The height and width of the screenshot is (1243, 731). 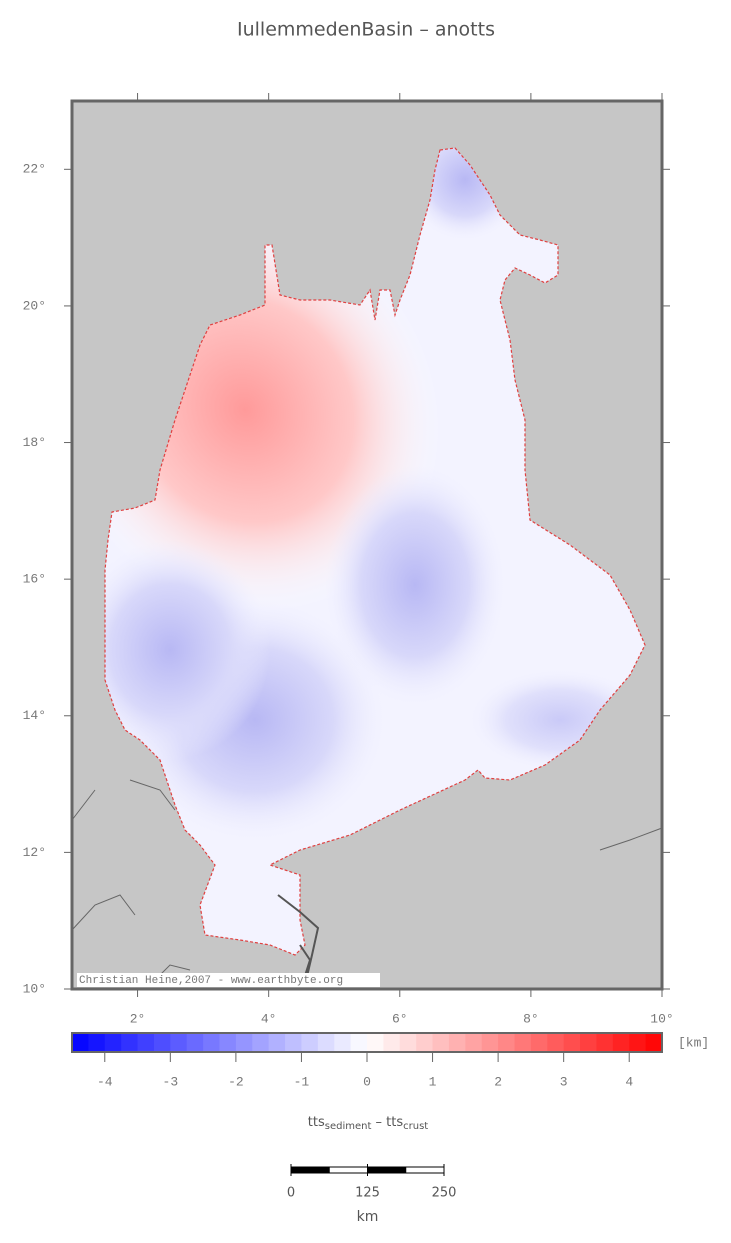 I want to click on scalebar-label: 0, so click(x=291, y=1193).